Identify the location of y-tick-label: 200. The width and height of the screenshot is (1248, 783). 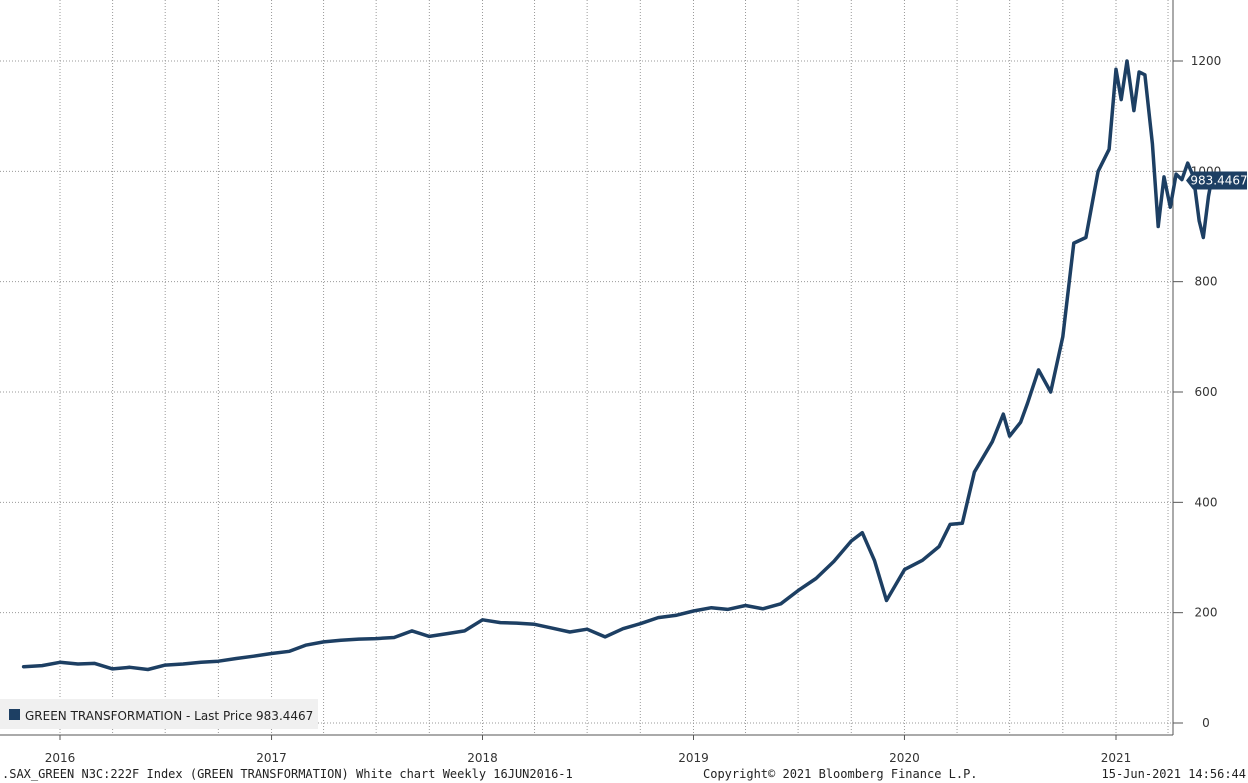
(1206, 613).